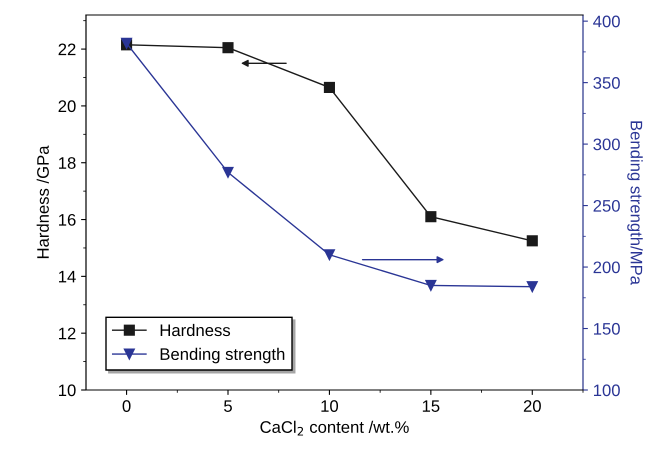 This screenshot has width=665, height=453. What do you see at coordinates (606, 144) in the screenshot?
I see `y2-tick-label: 300` at bounding box center [606, 144].